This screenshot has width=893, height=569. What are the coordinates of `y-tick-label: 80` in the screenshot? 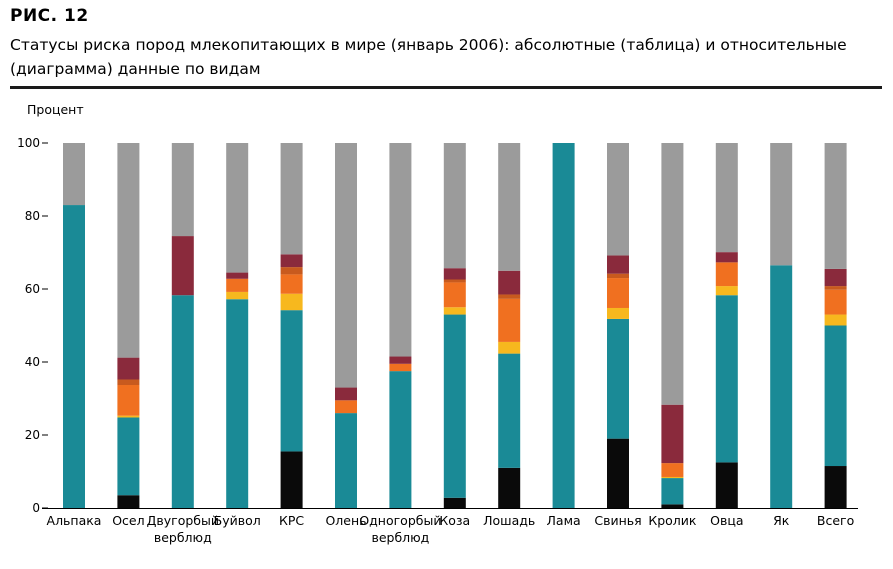 It's located at (32, 216).